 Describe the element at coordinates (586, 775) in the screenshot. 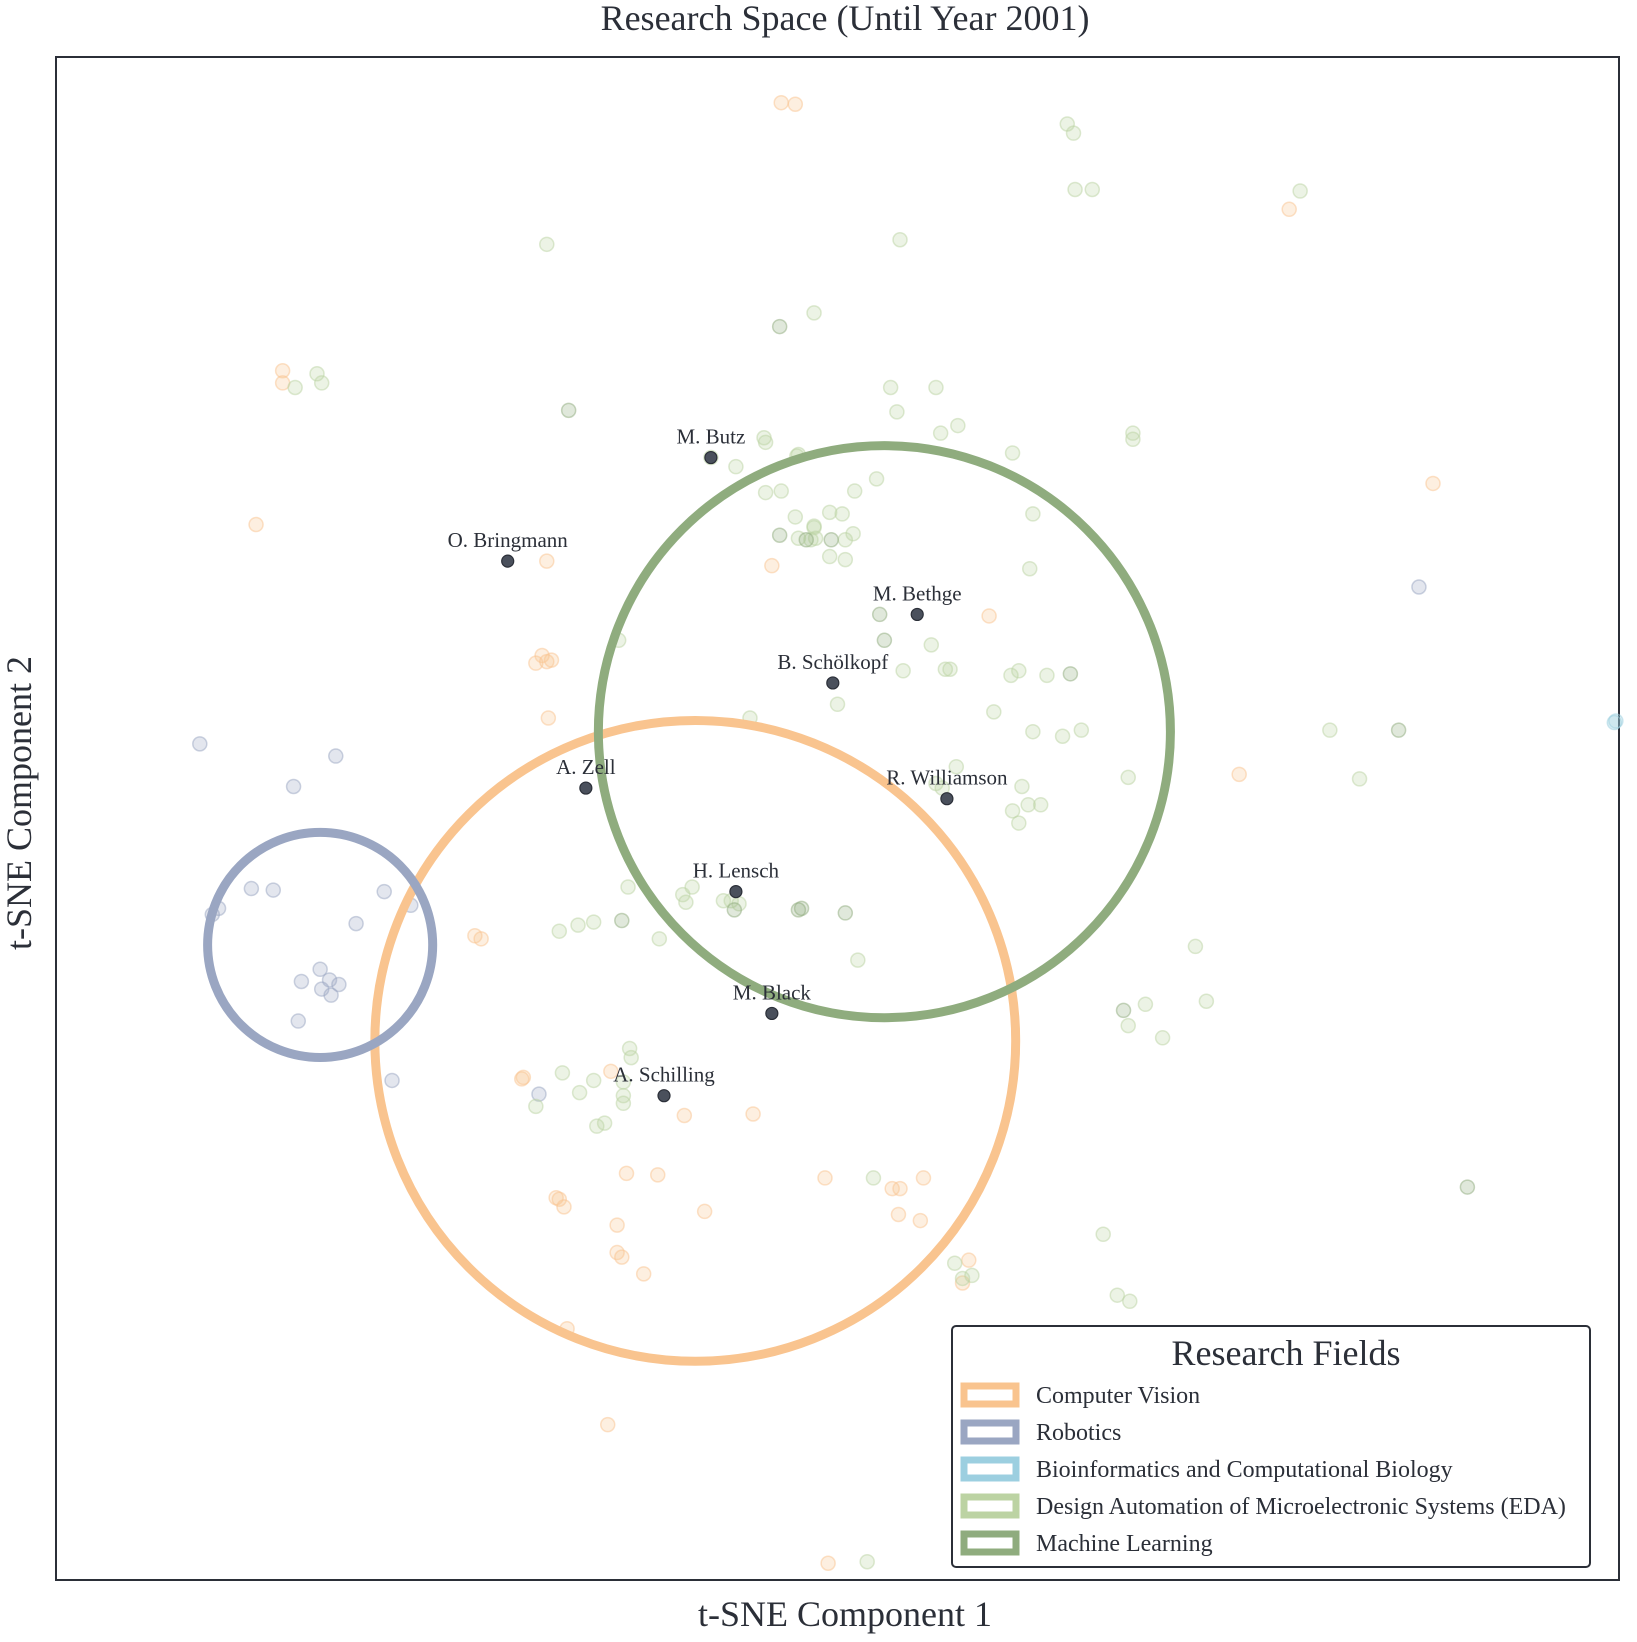

I see `author-a-zell: A. Zell` at that location.